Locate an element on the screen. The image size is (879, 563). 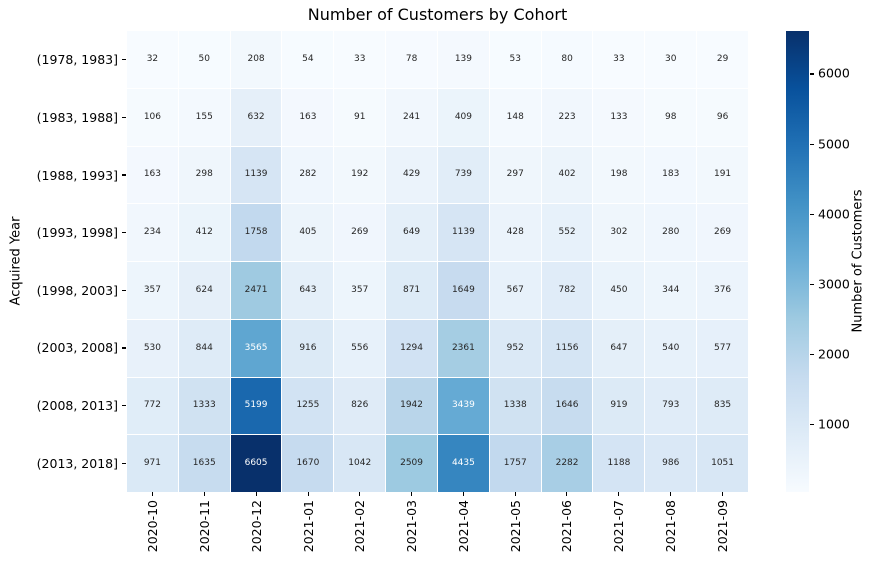
heatmap-cell-value: 412 is located at coordinates (204, 232).